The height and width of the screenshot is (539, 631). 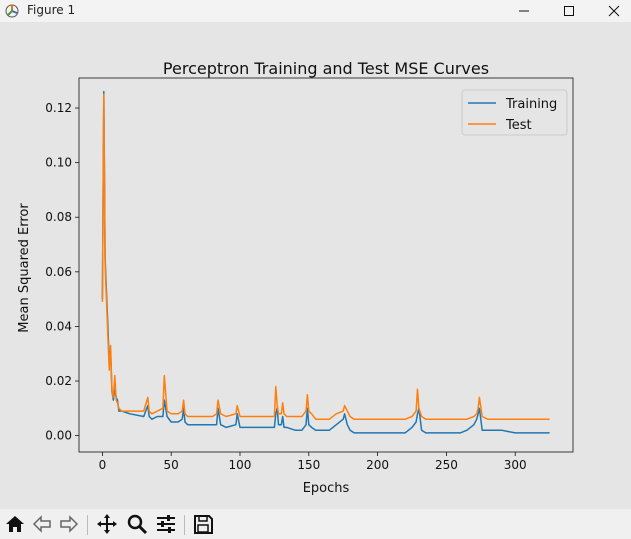 I want to click on y-tick-label: 0.10, so click(x=58, y=163).